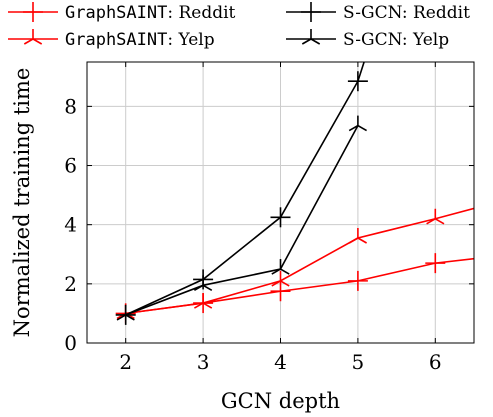  I want to click on legend-label: GraphSAINT: Reddit, so click(150, 13).